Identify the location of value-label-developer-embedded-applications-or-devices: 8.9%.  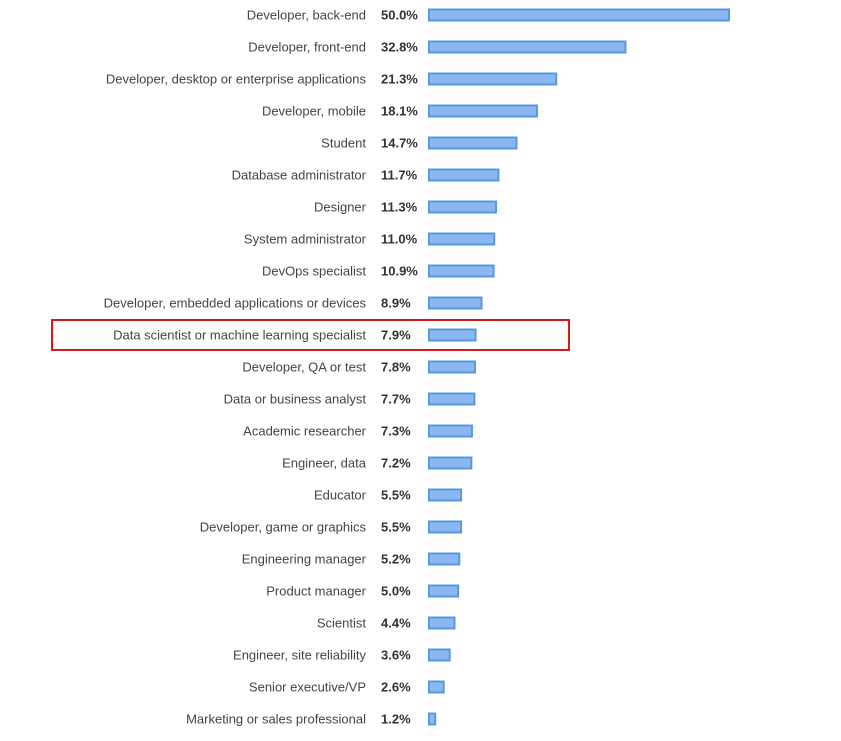
(396, 303).